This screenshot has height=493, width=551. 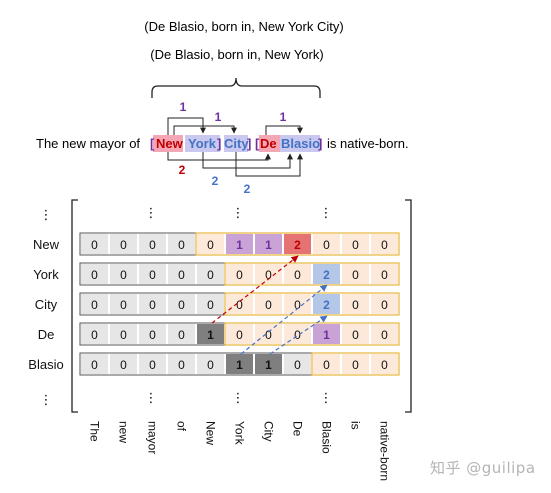 I want to click on entity-word-new: New, so click(x=170, y=143).